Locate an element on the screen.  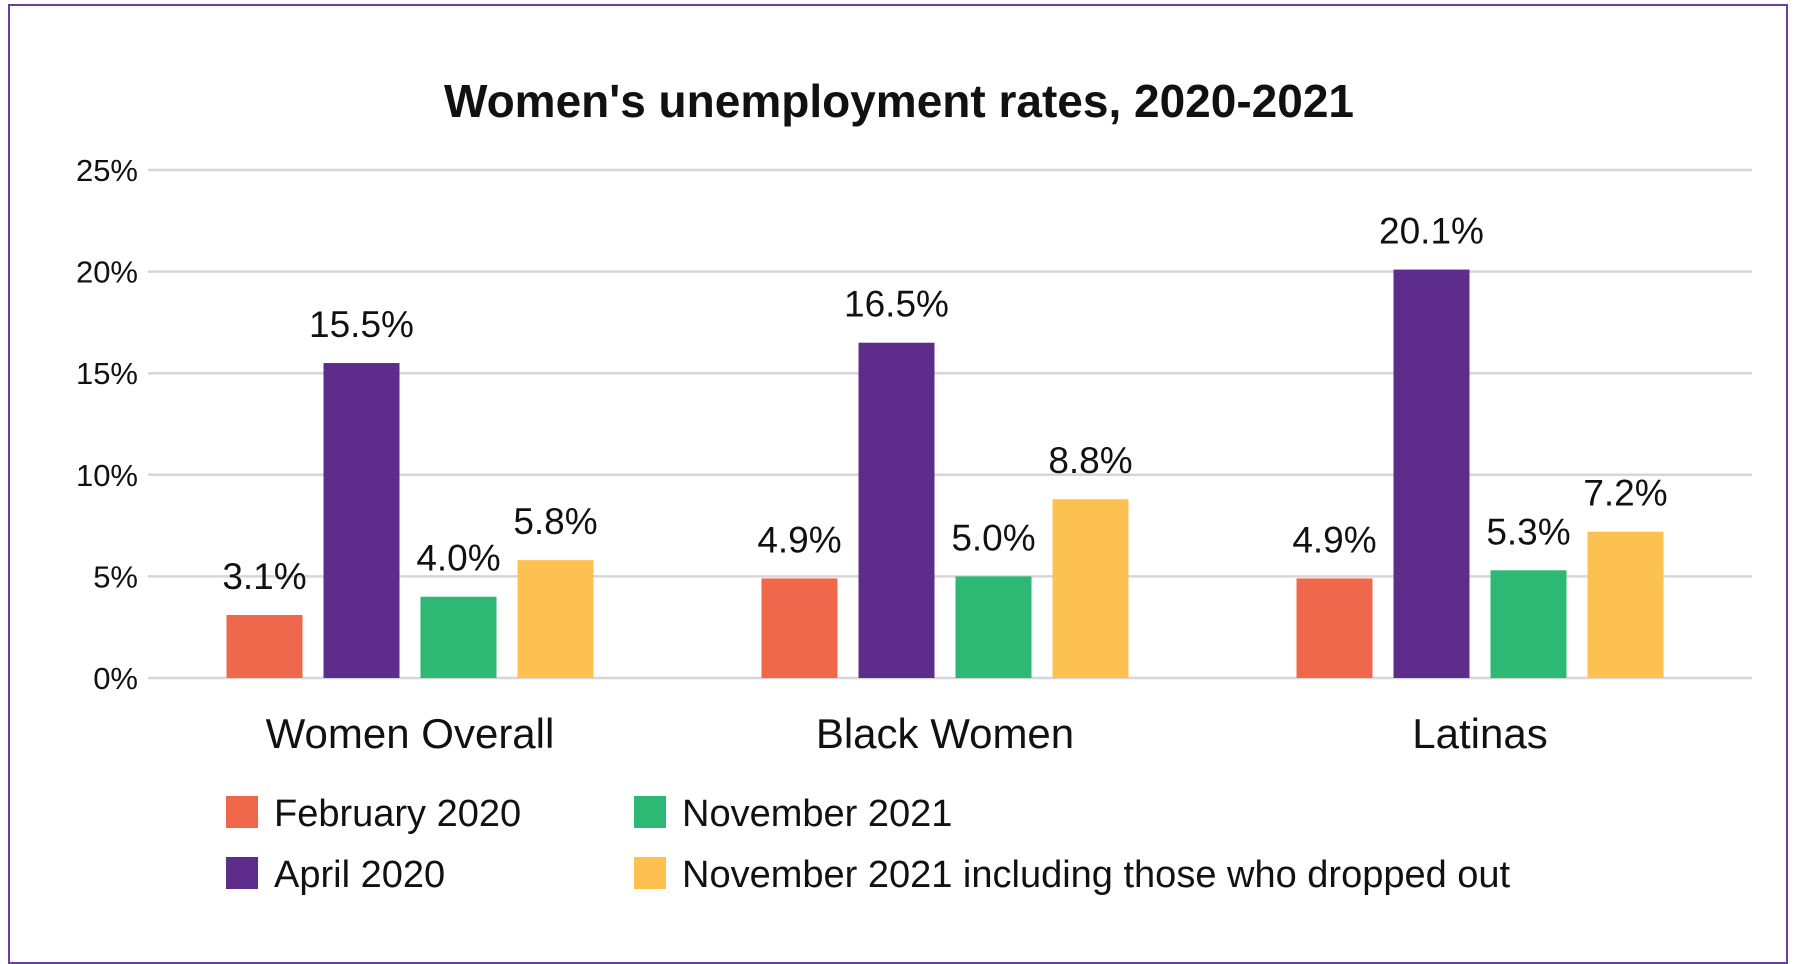
y-tick-label: 5% is located at coordinates (115, 576).